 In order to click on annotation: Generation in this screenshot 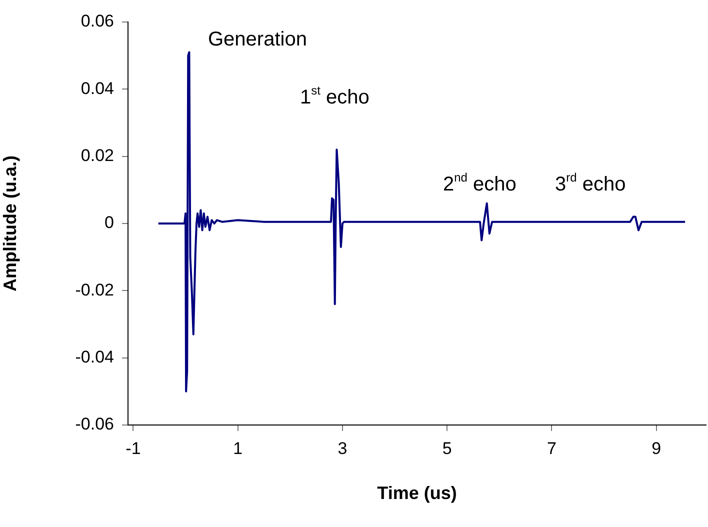, I will do `click(257, 39)`.